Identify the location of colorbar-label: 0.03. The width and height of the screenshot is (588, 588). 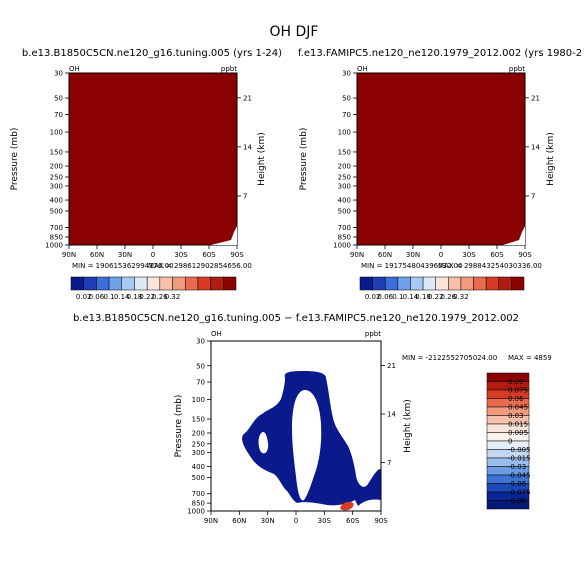
(516, 416).